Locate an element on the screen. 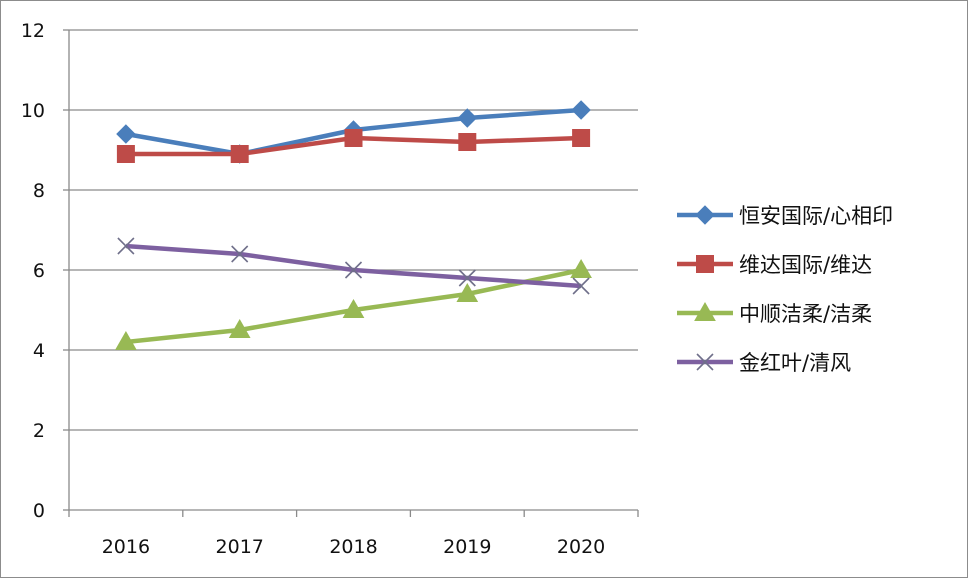  y-tick-label: 6 is located at coordinates (39, 271).